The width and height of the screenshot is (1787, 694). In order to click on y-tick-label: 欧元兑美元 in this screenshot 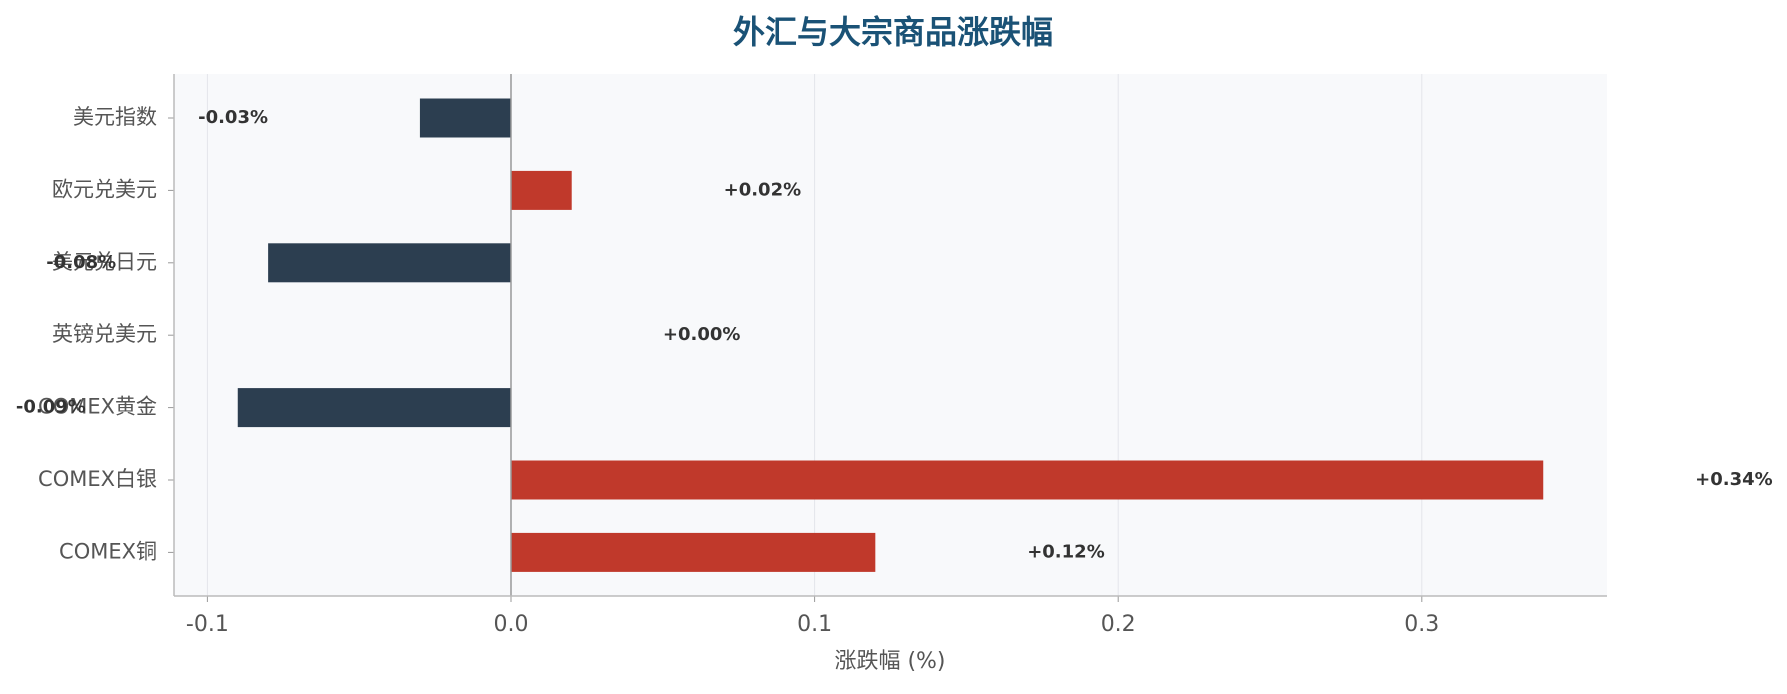, I will do `click(104, 189)`.